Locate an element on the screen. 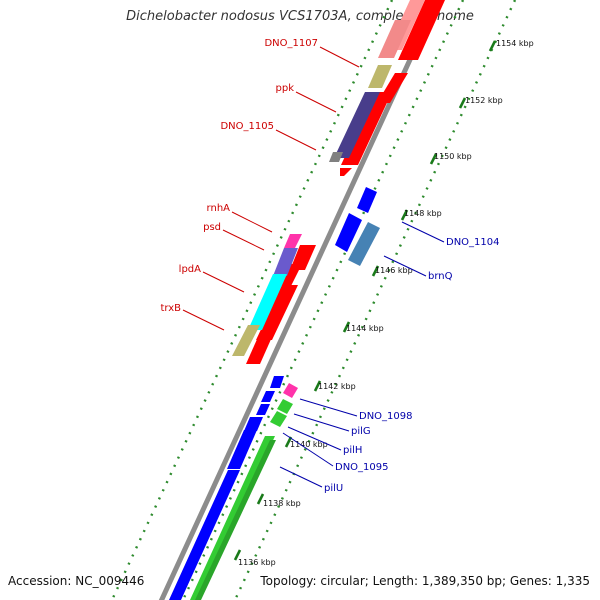 The image size is (600, 600). gene-label: lpdA is located at coordinates (190, 269).